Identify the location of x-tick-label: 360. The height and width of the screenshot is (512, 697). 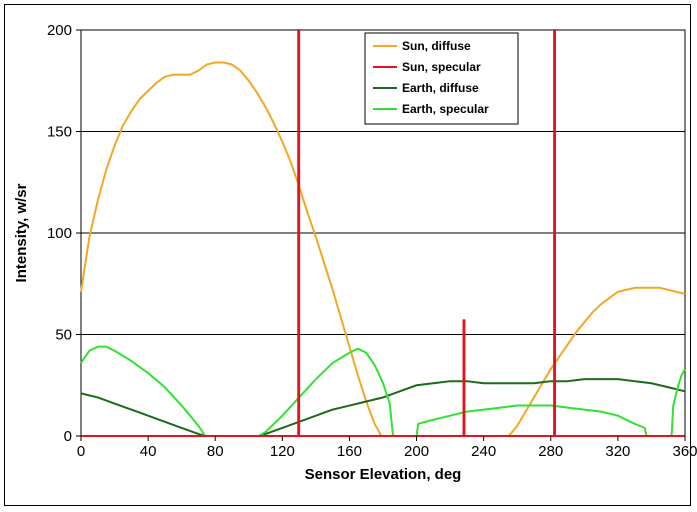
(684, 451).